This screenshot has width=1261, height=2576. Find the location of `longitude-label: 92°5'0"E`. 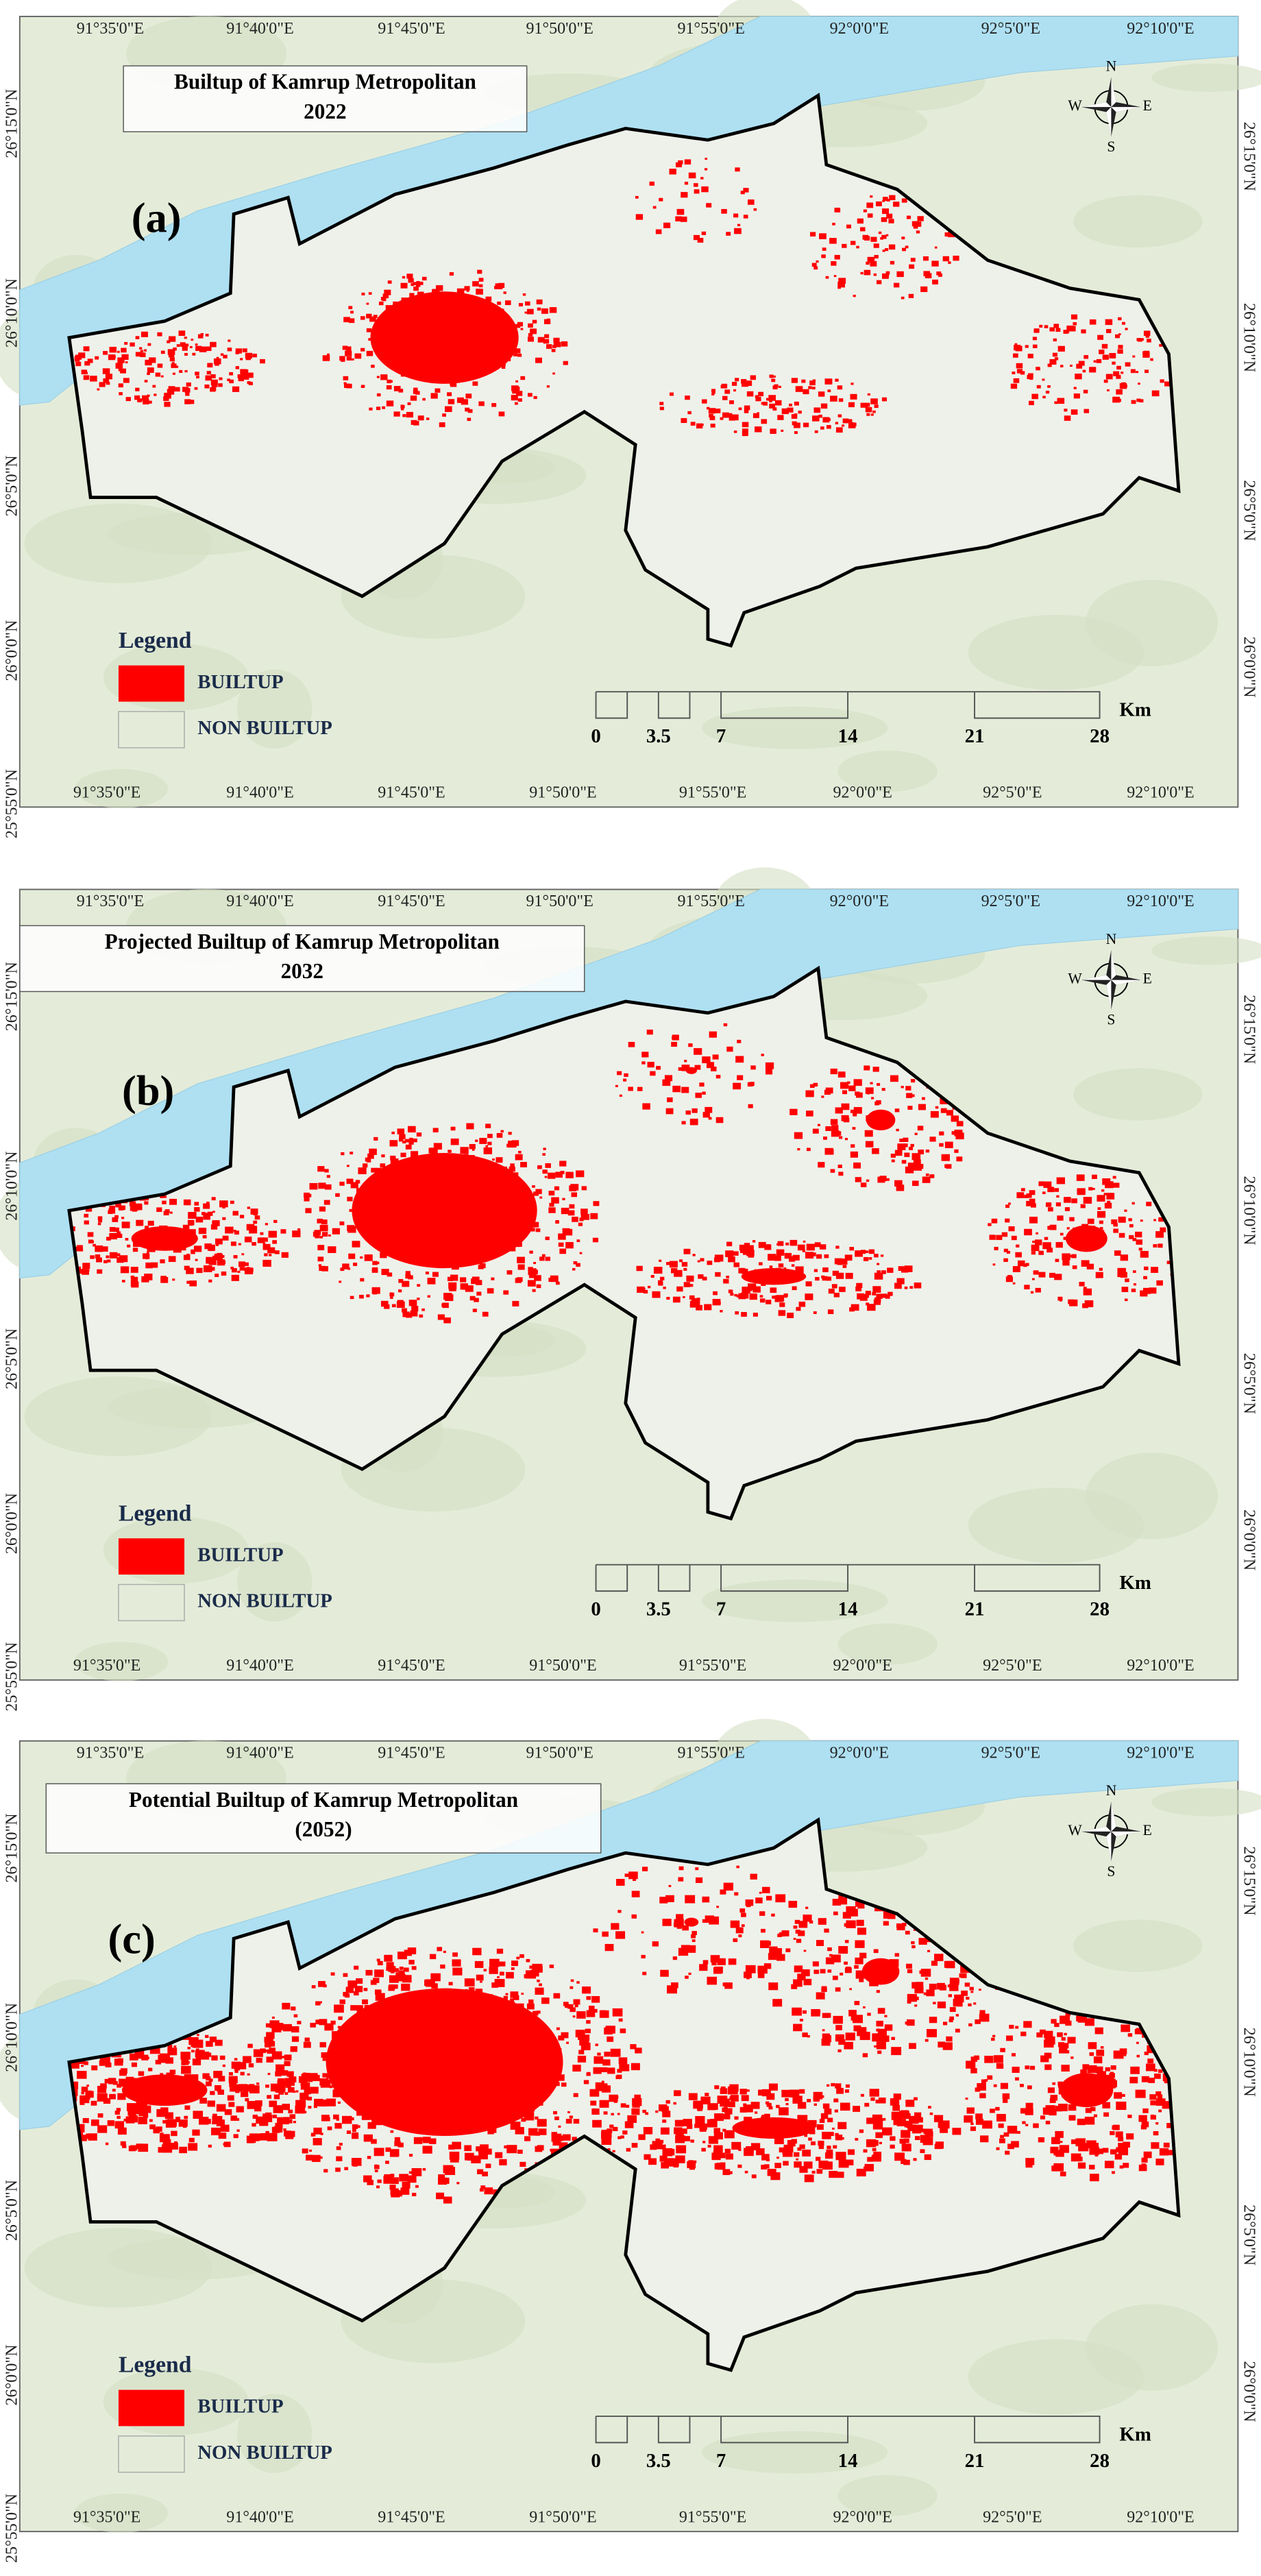

longitude-label: 92°5'0"E is located at coordinates (1010, 29).